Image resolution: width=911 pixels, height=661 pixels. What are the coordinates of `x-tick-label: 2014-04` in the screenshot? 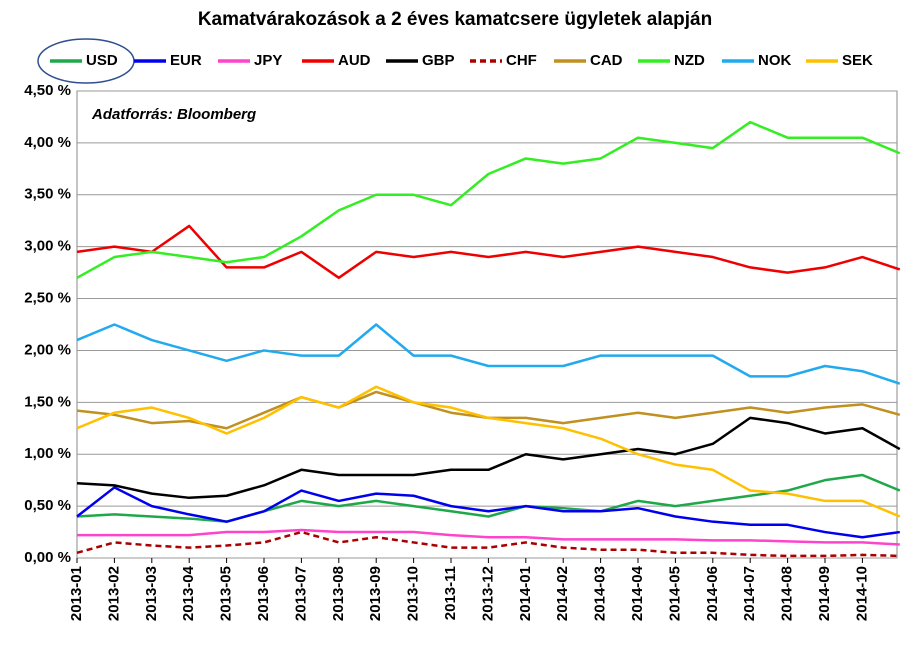 It's located at (637, 593).